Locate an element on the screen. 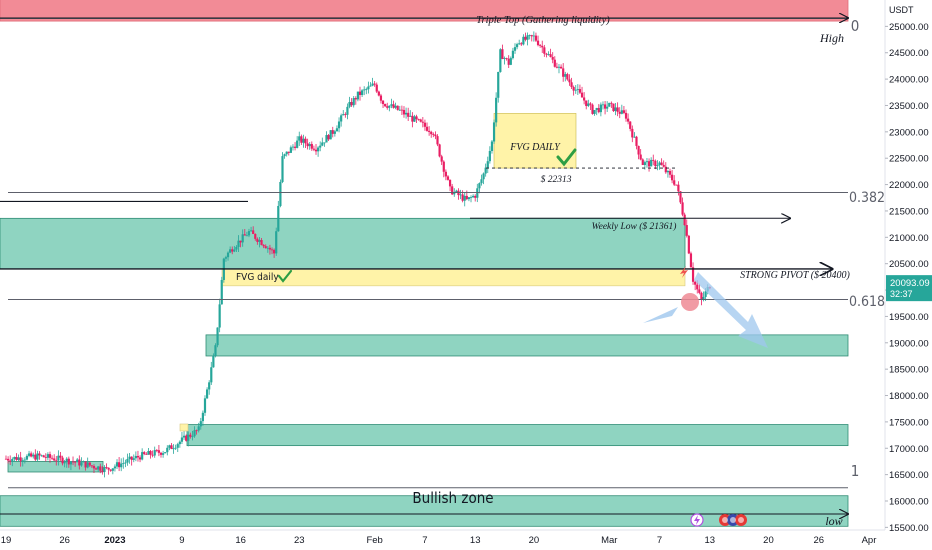  y-tick-label: 18500.00 is located at coordinates (909, 370).